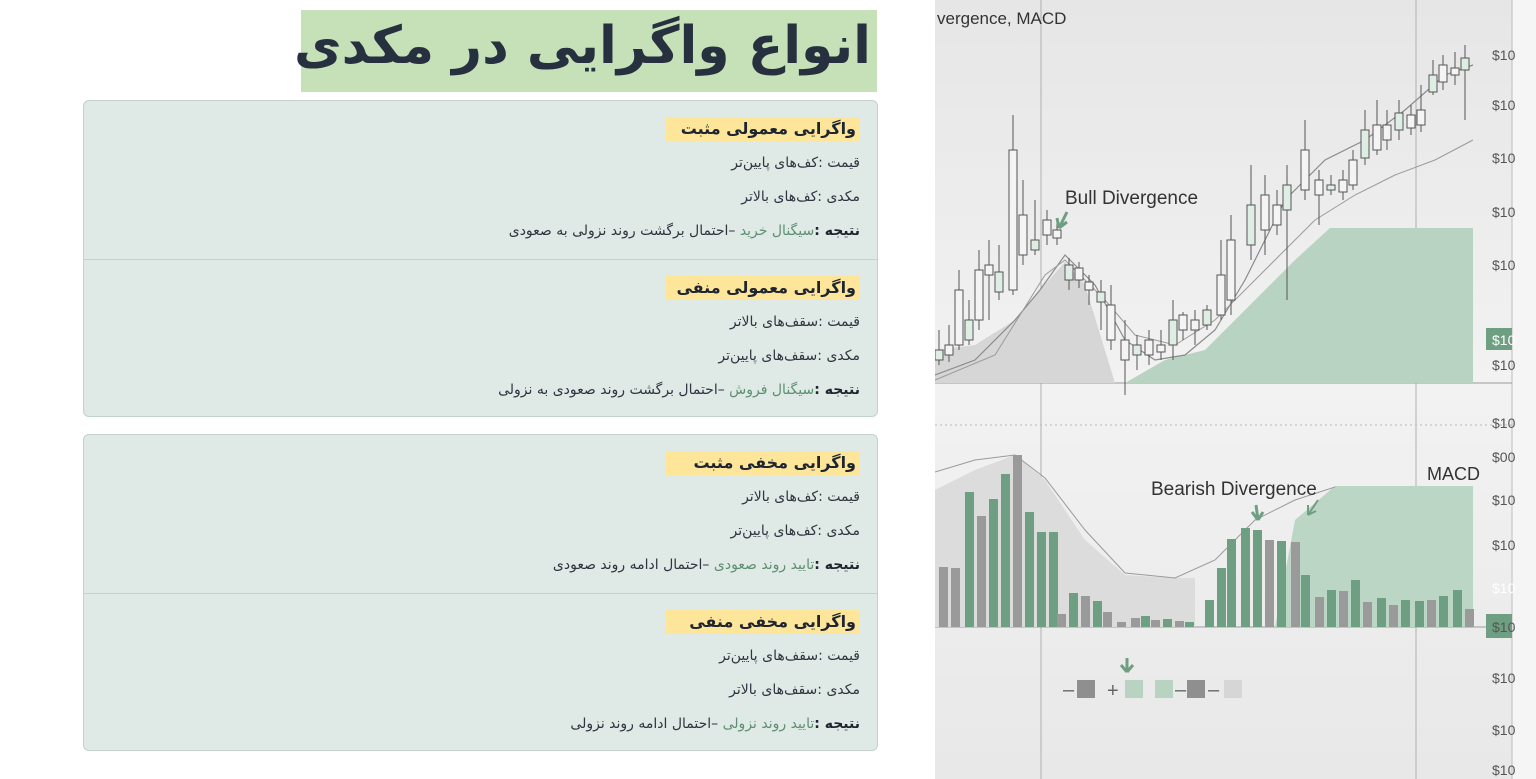 The width and height of the screenshot is (1536, 779). Describe the element at coordinates (611, 390) in the screenshot. I see `result-detail: –احتمال برگشت روند صعودی به نزولی` at that location.